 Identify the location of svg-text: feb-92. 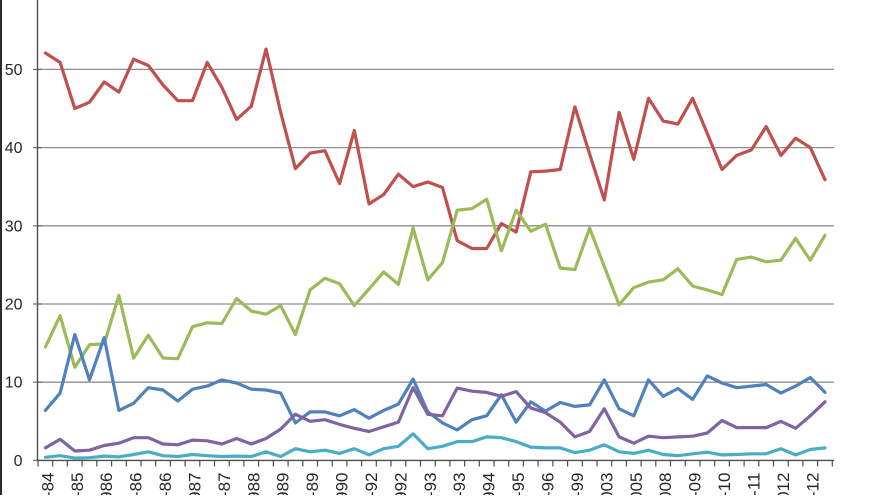
(371, 484).